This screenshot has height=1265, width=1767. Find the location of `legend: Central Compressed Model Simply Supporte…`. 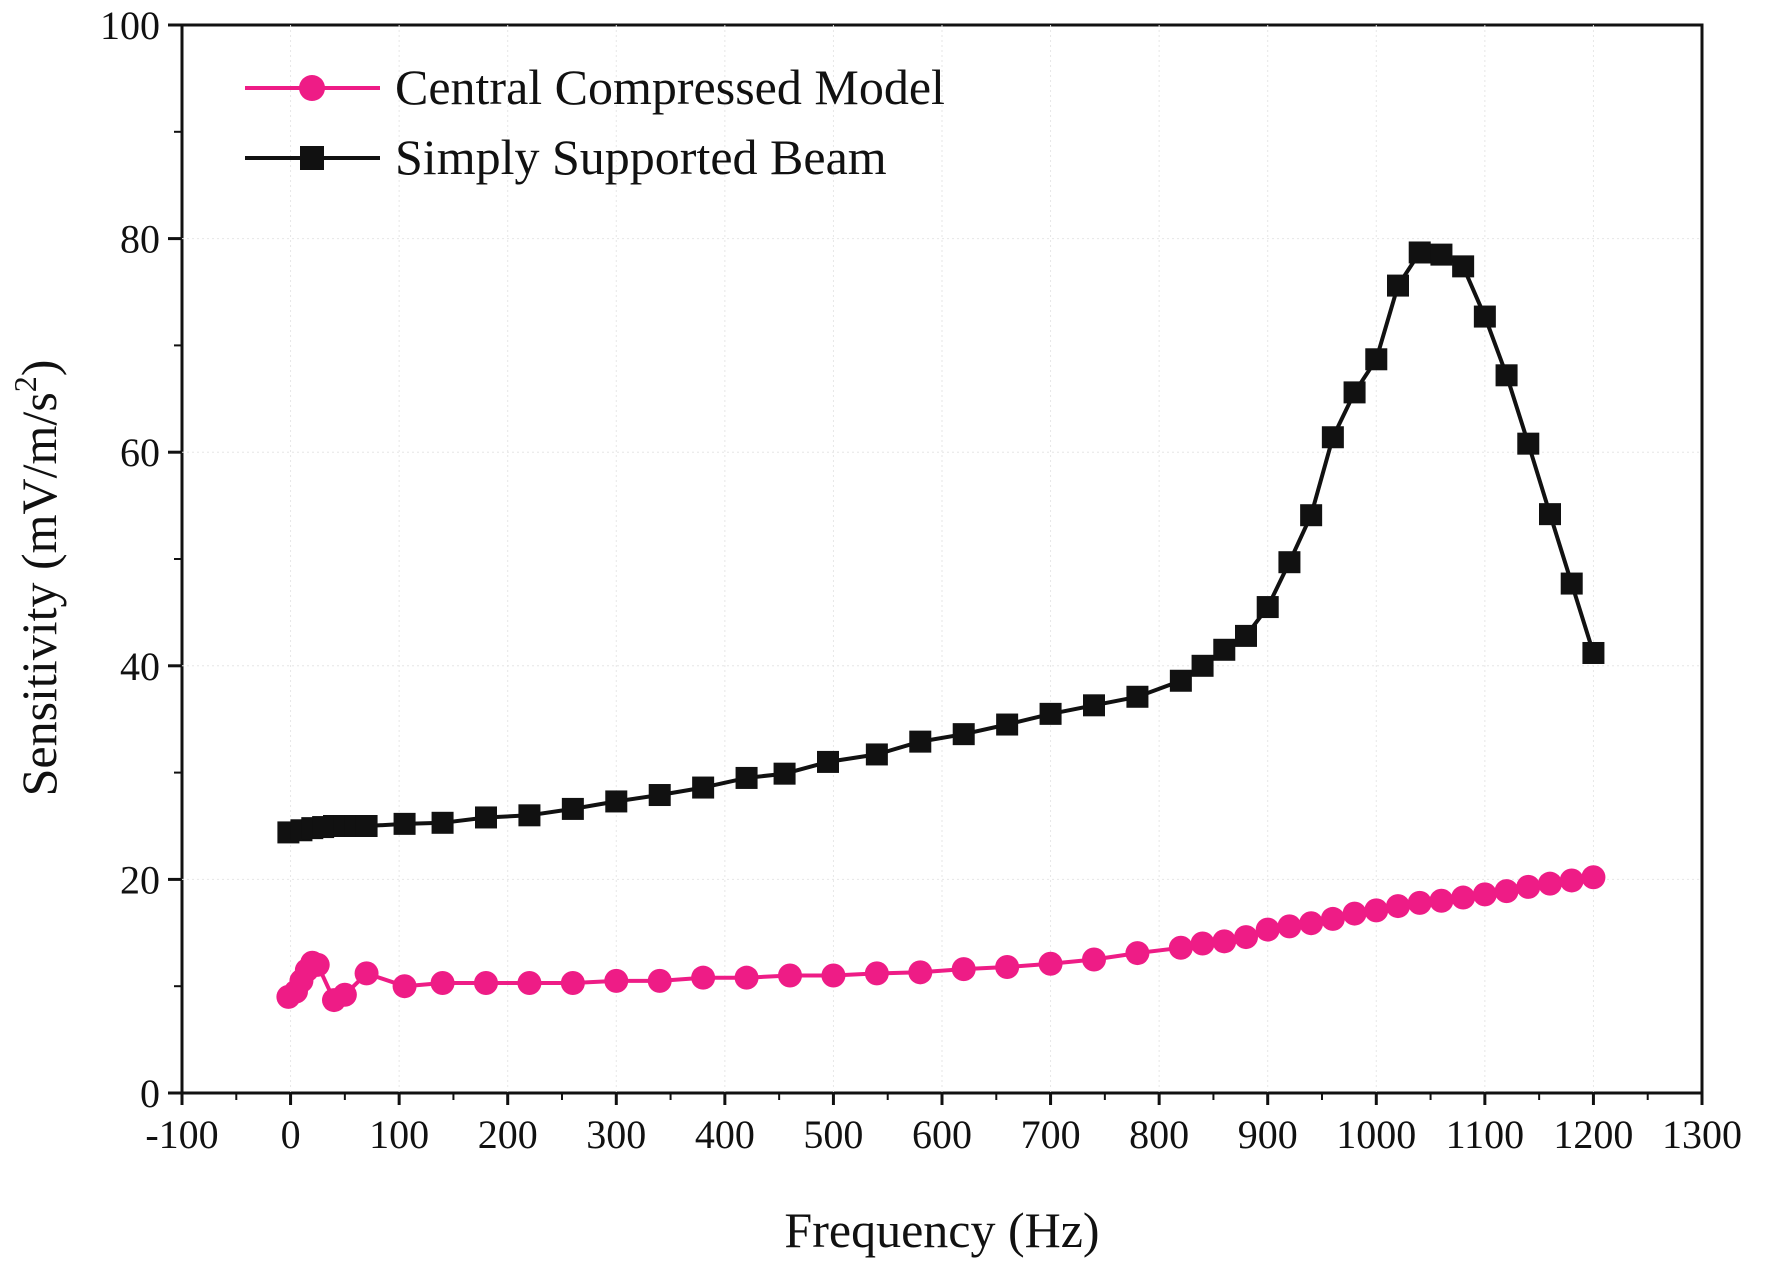

legend: Central Compressed Model Simply Supporte… is located at coordinates (595, 122).